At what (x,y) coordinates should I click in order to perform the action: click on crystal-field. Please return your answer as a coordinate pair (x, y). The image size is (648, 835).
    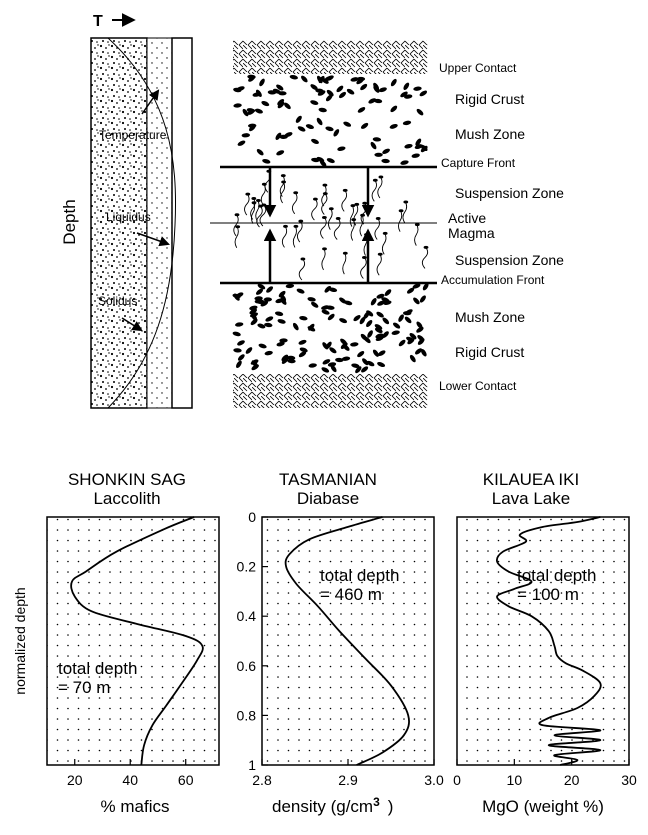
    Looking at the image, I should click on (330, 224).